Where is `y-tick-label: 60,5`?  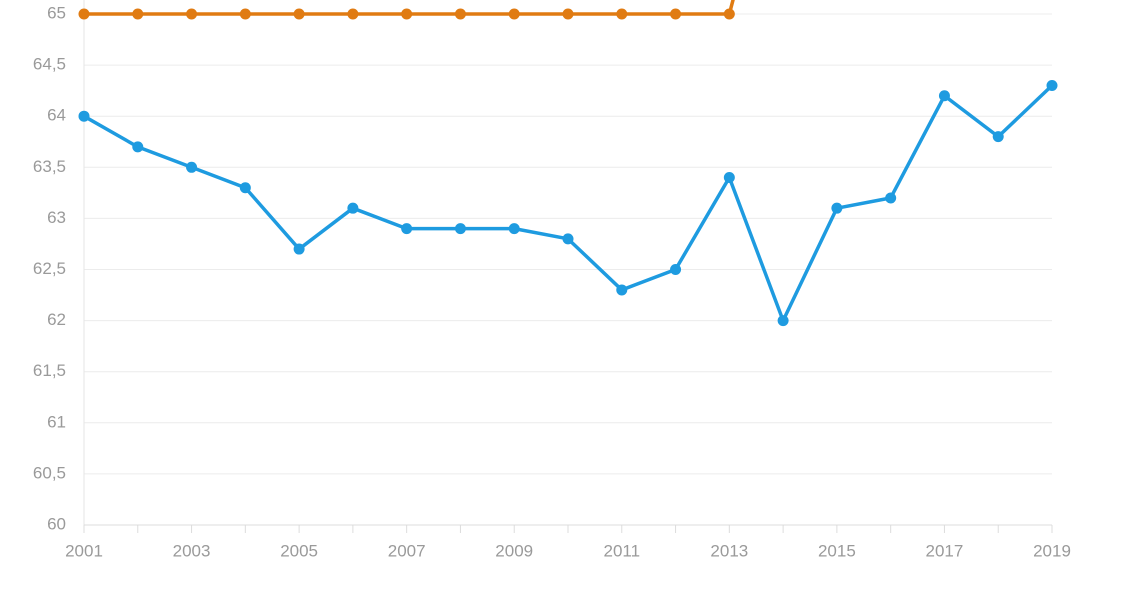 y-tick-label: 60,5 is located at coordinates (49, 472).